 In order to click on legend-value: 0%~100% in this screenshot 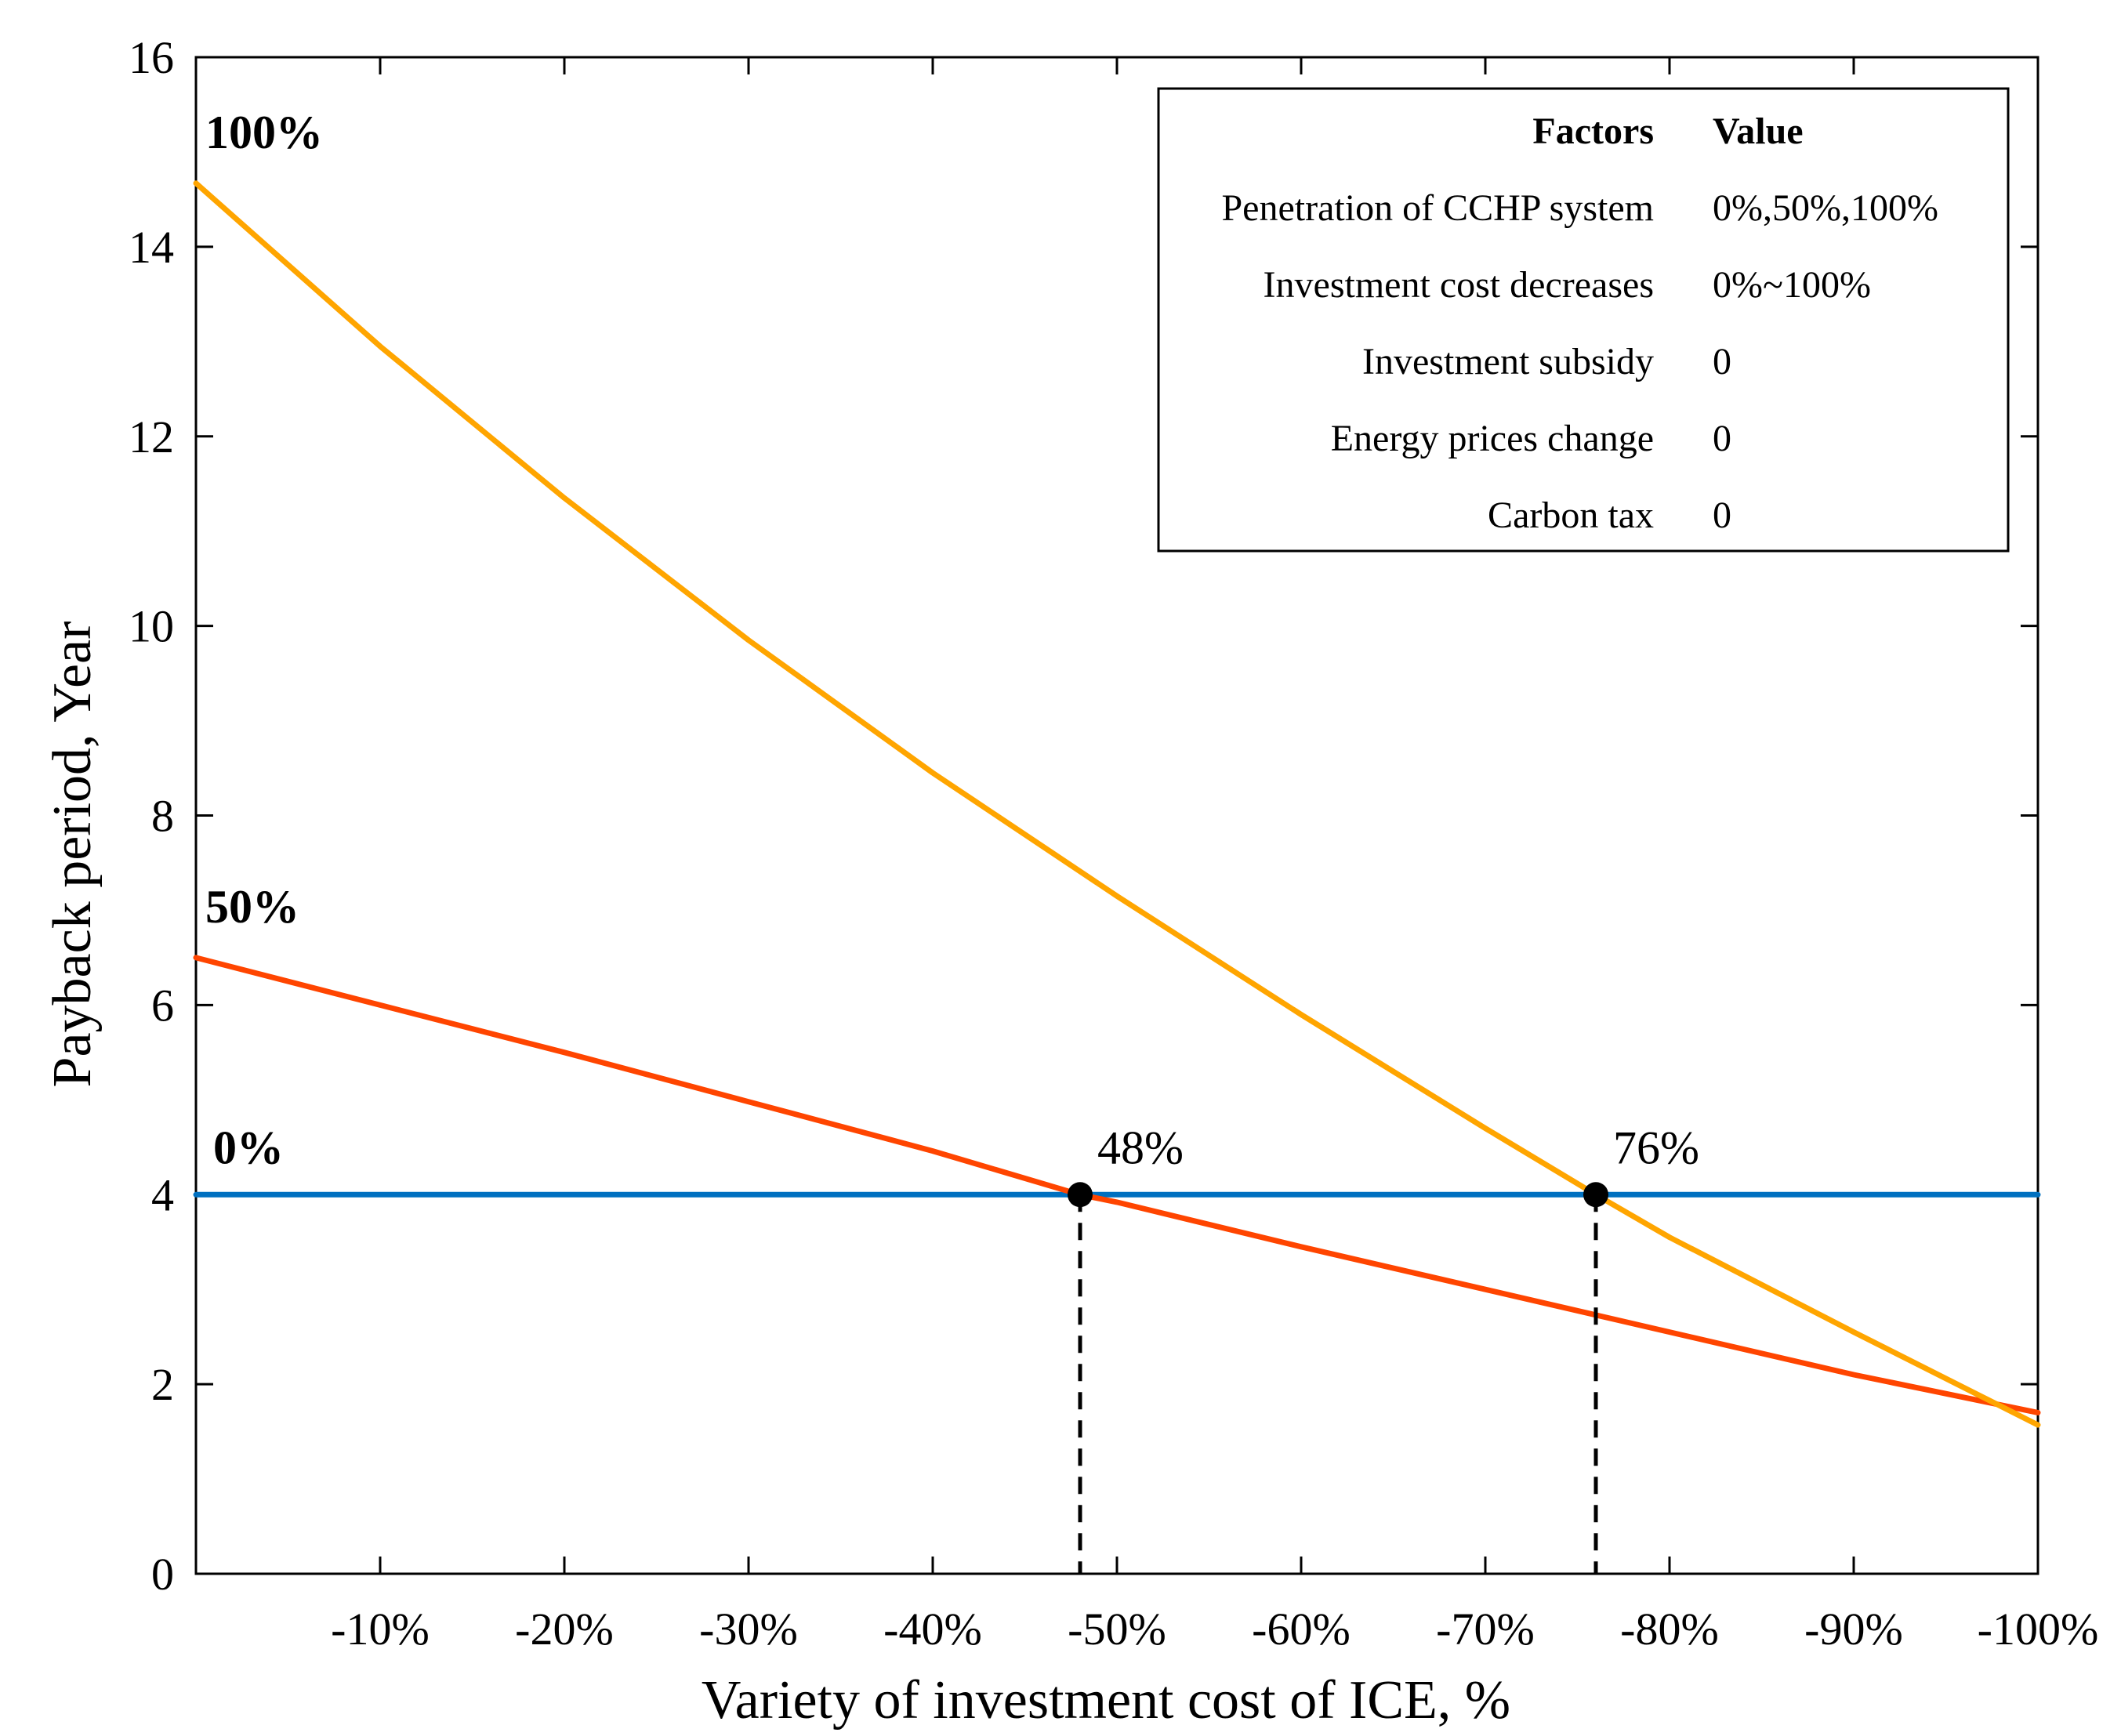, I will do `click(1792, 285)`.